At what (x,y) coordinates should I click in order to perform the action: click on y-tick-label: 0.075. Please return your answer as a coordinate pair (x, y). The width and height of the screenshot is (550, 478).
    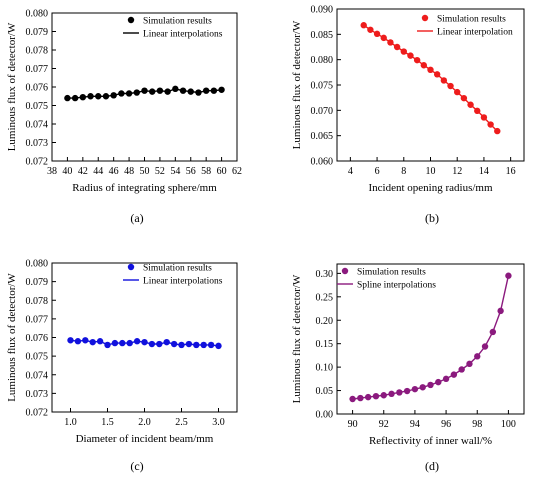
    Looking at the image, I should click on (322, 86).